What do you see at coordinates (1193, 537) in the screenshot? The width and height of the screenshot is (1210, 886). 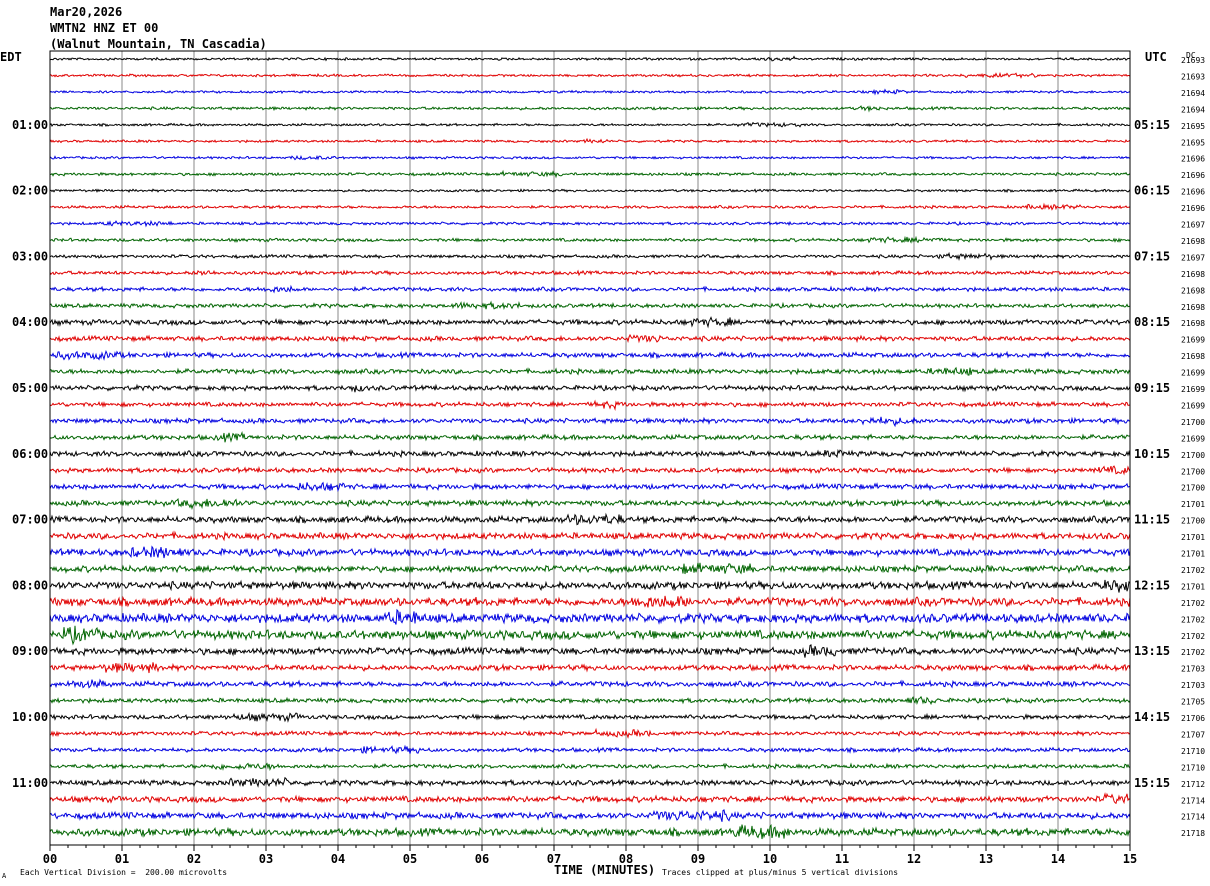 I see `dc-offset-label: 21701` at bounding box center [1193, 537].